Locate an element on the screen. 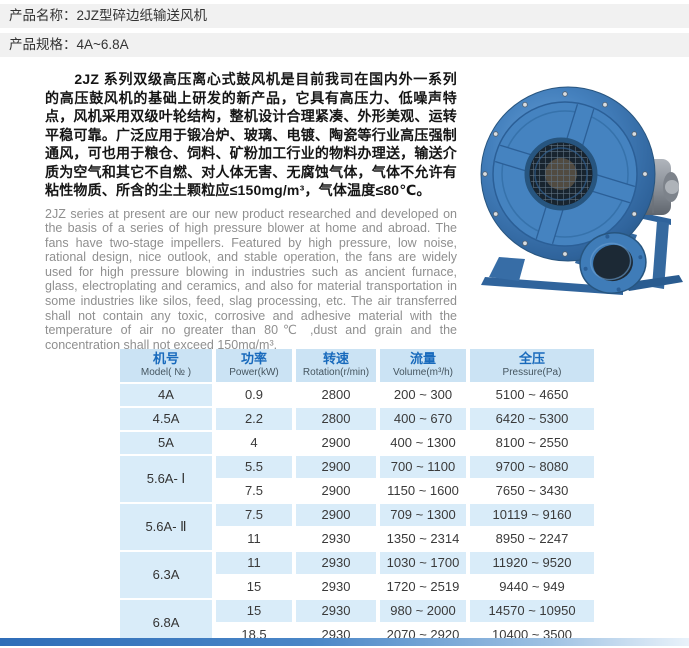 This screenshot has height=648, width=689. table-row: 6.8A 15 2930 980 ~ 2000 14570 ~ 10950 is located at coordinates (357, 623).